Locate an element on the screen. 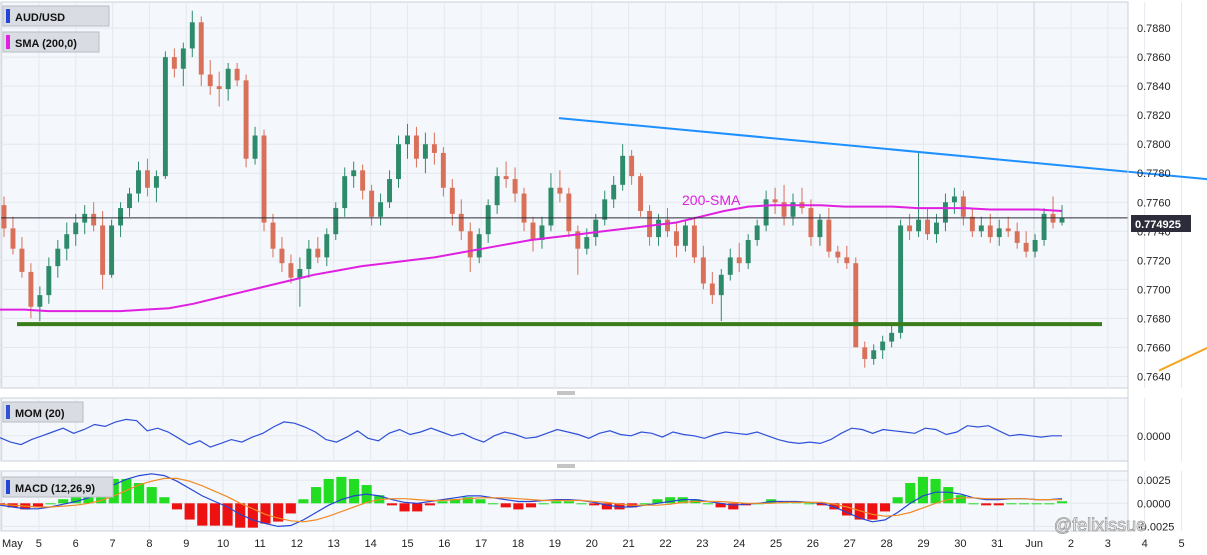 The width and height of the screenshot is (1207, 555). macd-line is located at coordinates (531, 500).